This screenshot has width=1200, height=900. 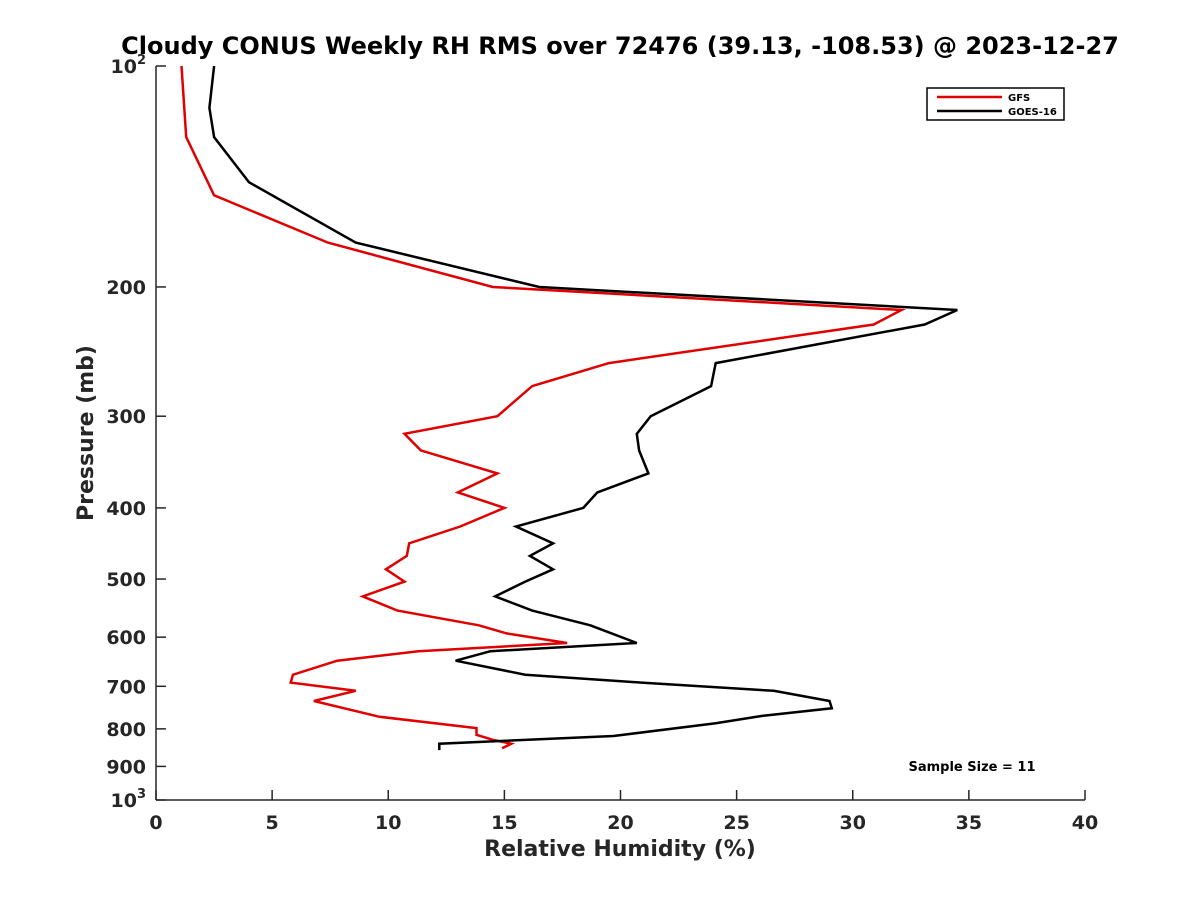 I want to click on x-tick-label: 40, so click(x=1085, y=823).